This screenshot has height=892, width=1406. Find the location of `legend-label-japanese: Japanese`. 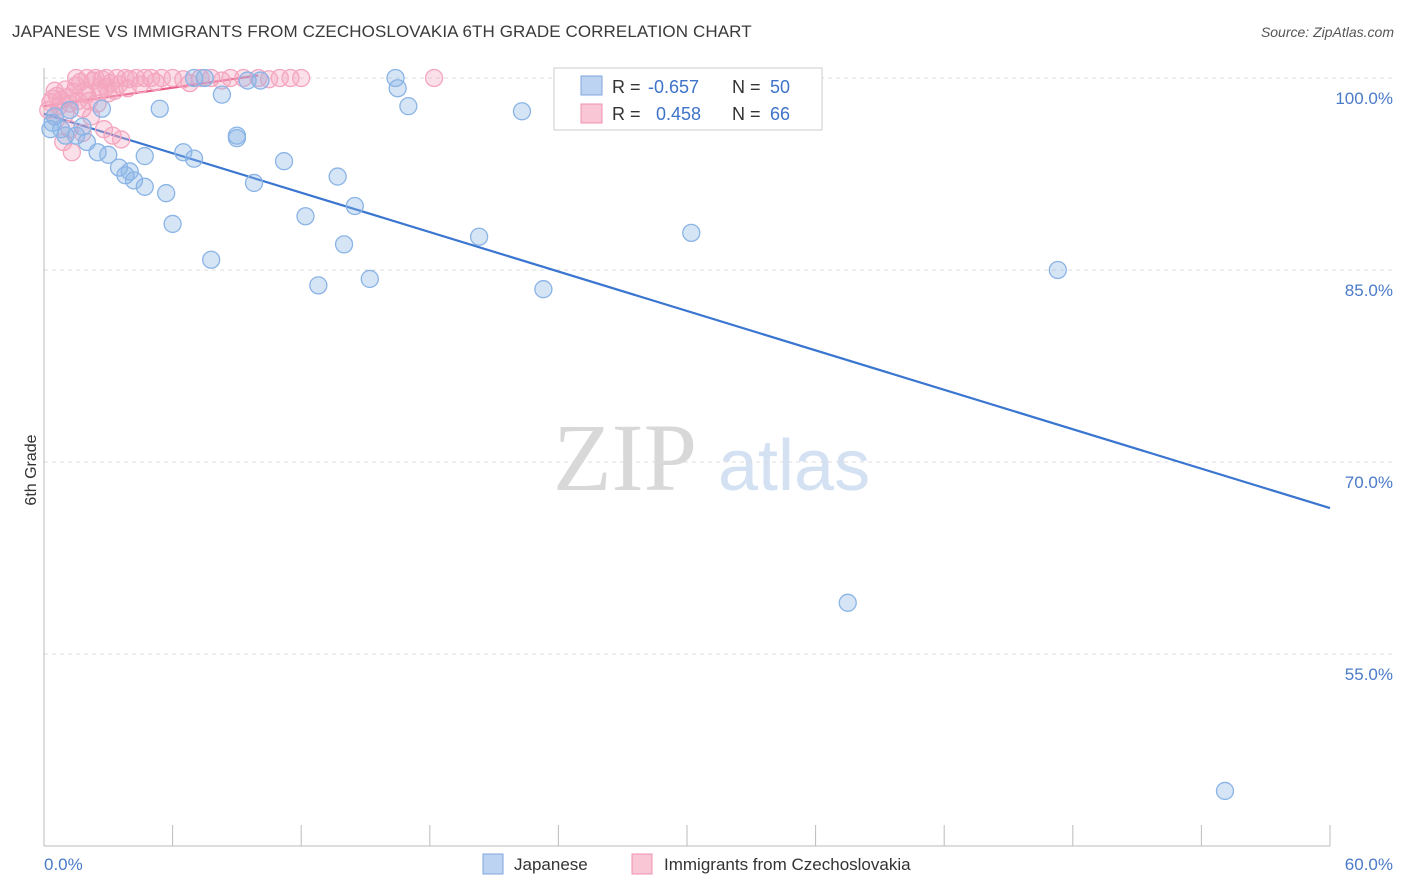

legend-label-japanese: Japanese is located at coordinates (551, 864).